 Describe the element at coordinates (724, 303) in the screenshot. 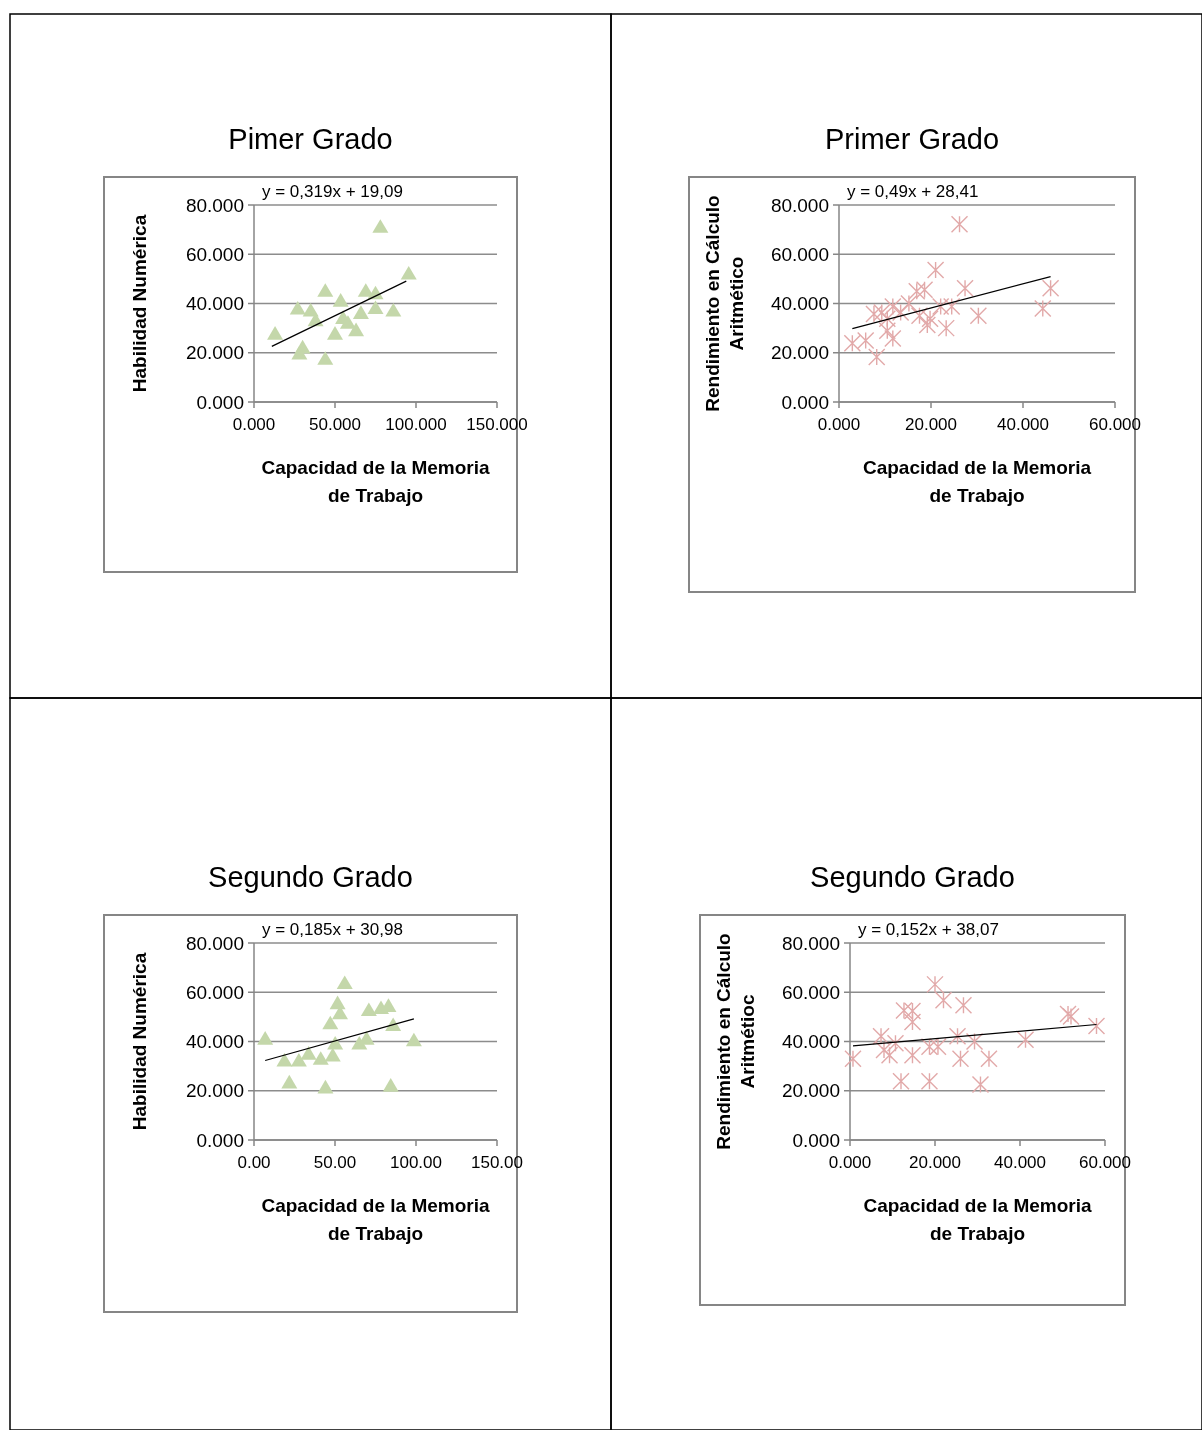

I see `y-axis-title: Rendimiento en Cálculo Aritmético` at that location.